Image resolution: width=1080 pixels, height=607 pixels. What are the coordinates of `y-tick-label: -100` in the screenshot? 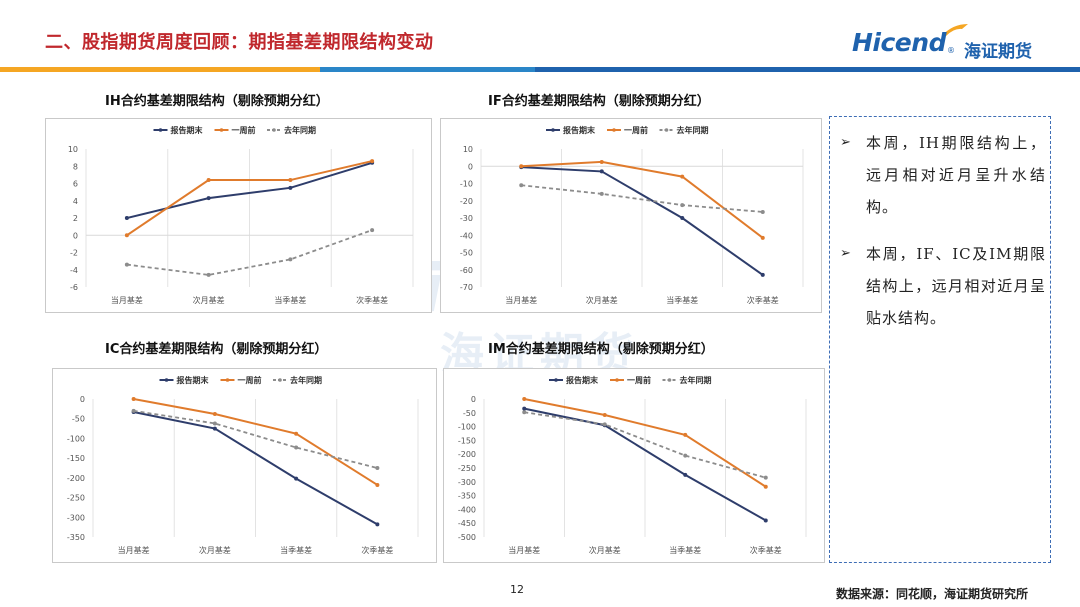 It's located at (76, 438).